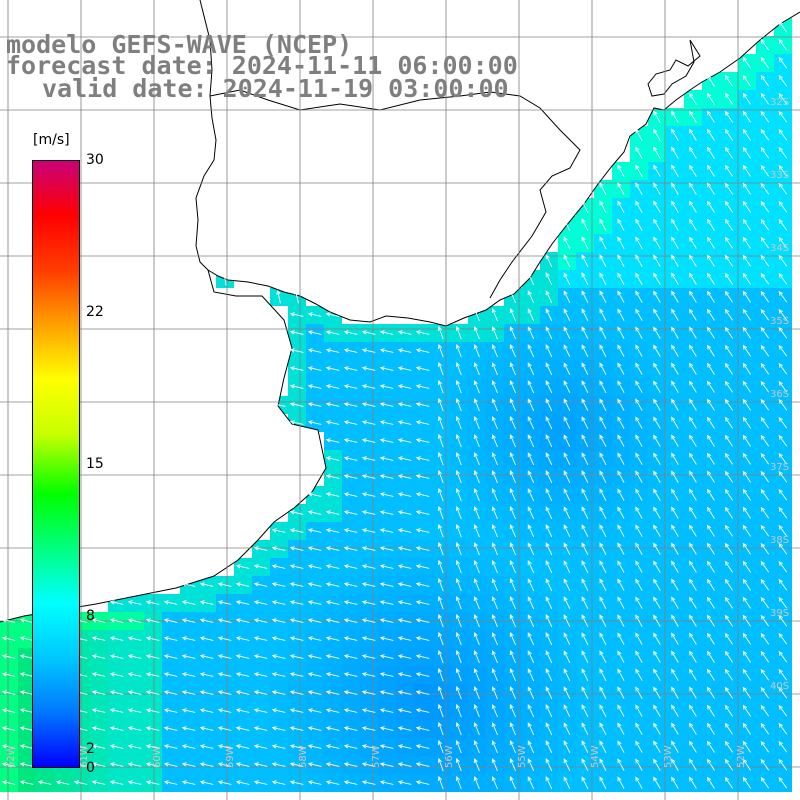 Image resolution: width=800 pixels, height=800 pixels. Describe the element at coordinates (779, 248) in the screenshot. I see `latitude-label: 34S` at that location.